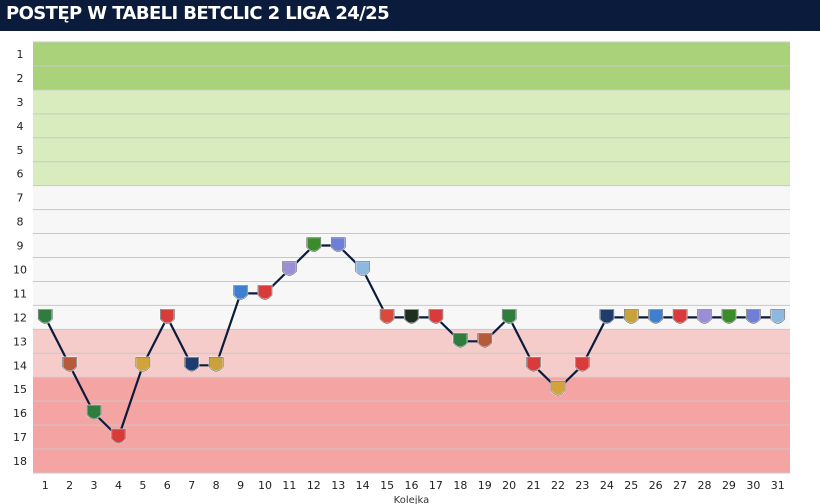  I want to click on x-tick-label: 16, so click(412, 485).